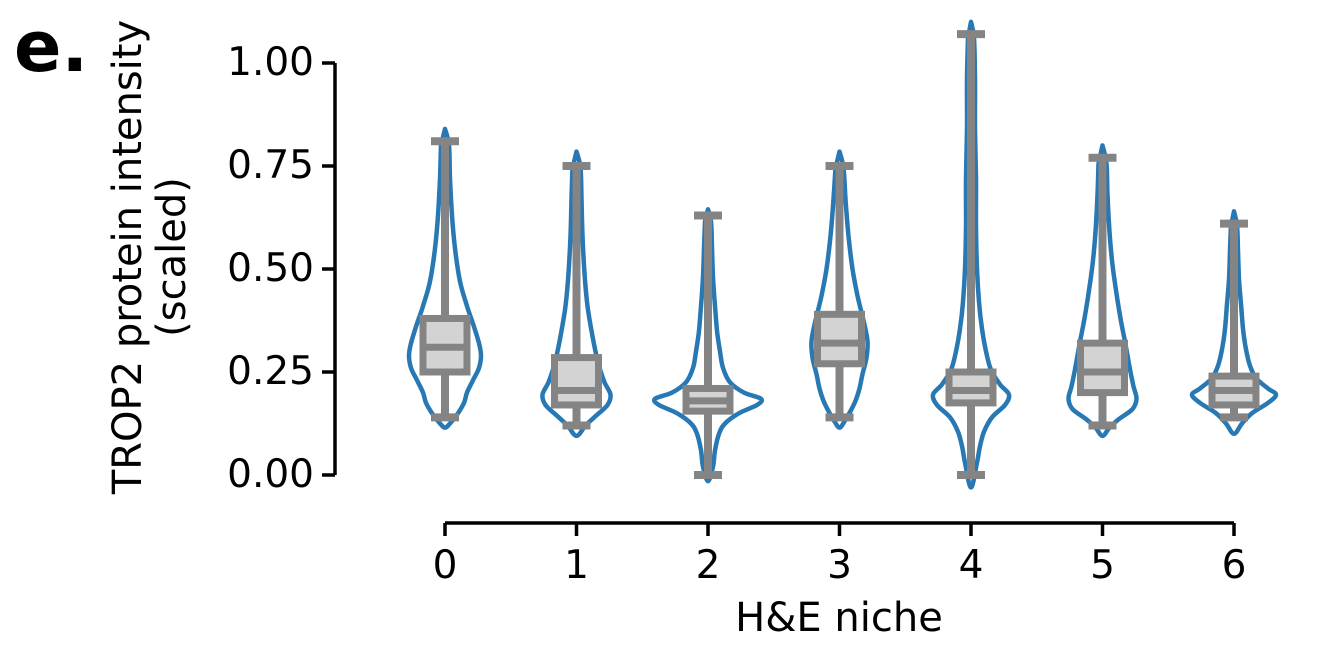 The width and height of the screenshot is (1328, 657). Describe the element at coordinates (270, 268) in the screenshot. I see `y-tick-label: 0.50` at that location.